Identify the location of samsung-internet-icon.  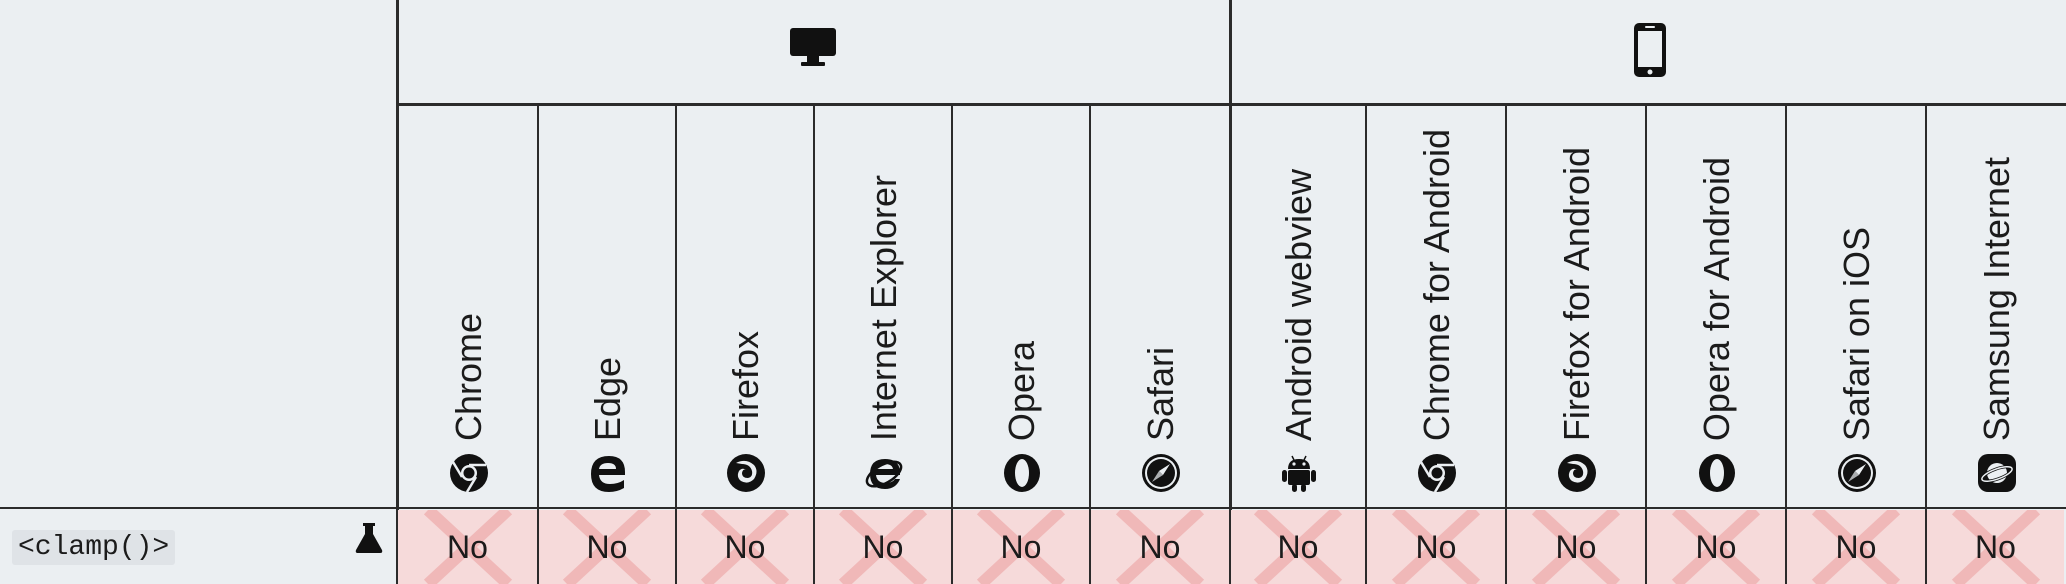
(1997, 473).